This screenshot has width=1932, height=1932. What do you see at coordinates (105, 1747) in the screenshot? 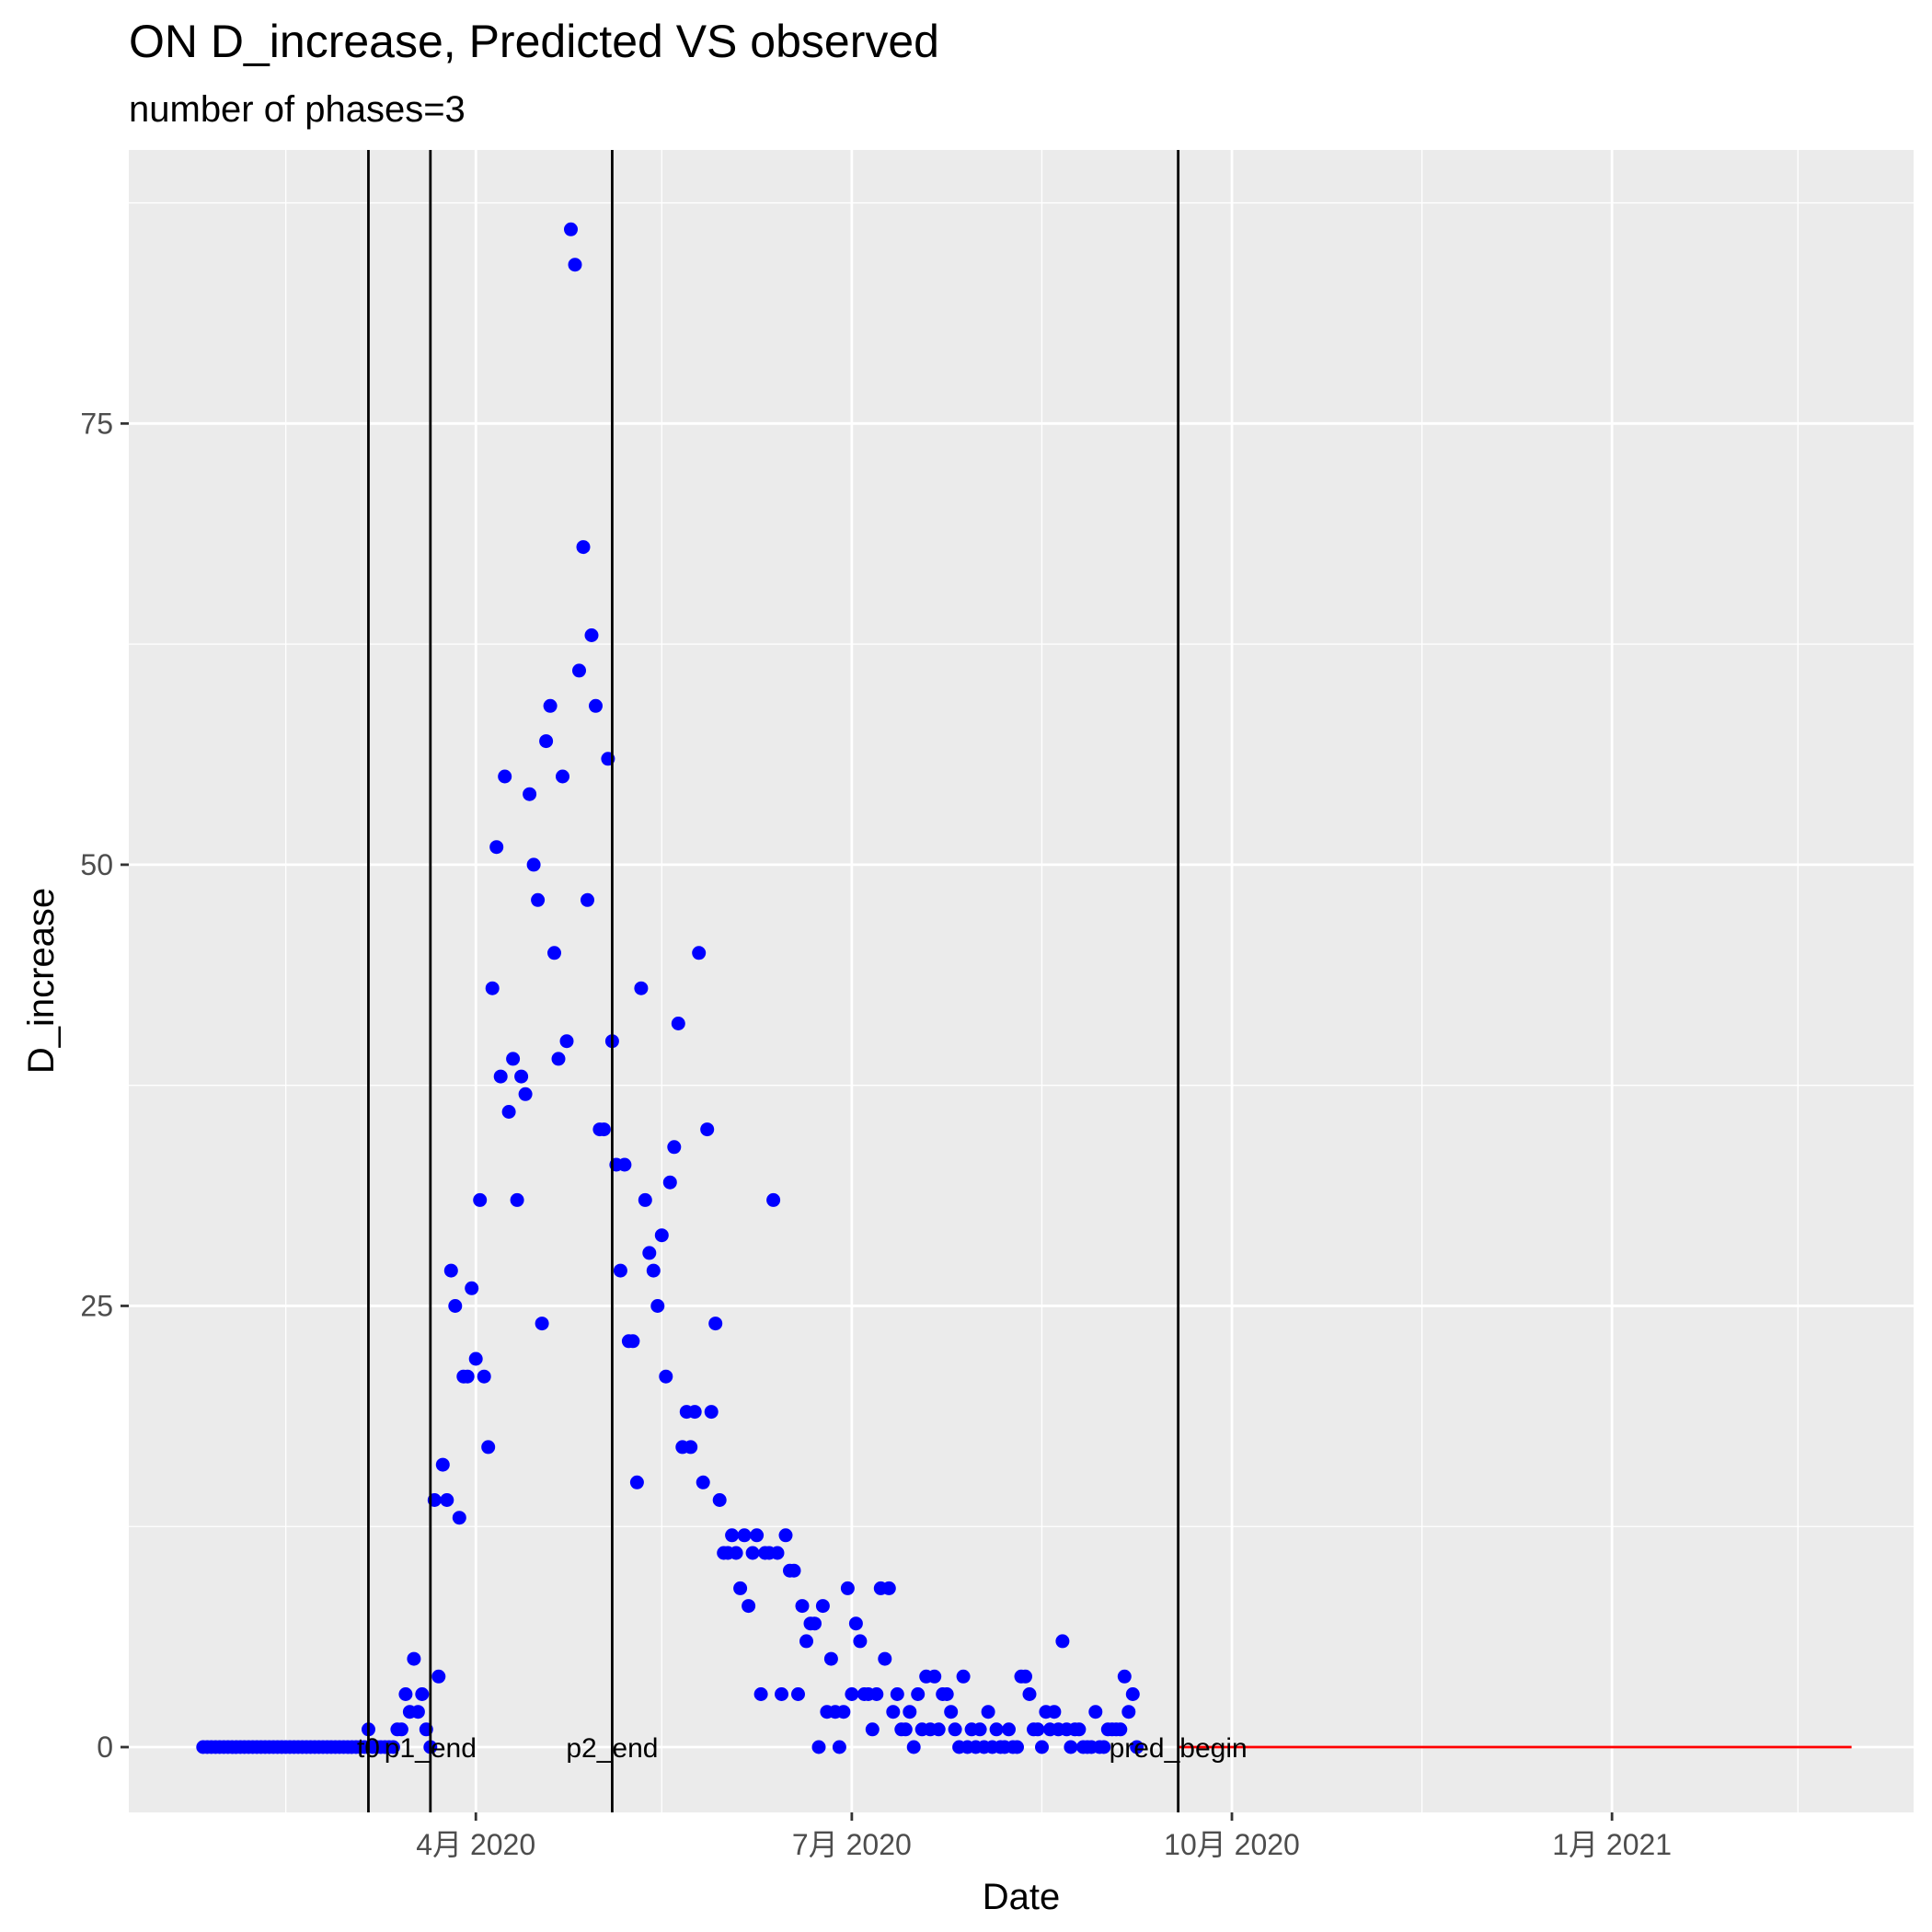
I see `y-tick-label: 0` at bounding box center [105, 1747].